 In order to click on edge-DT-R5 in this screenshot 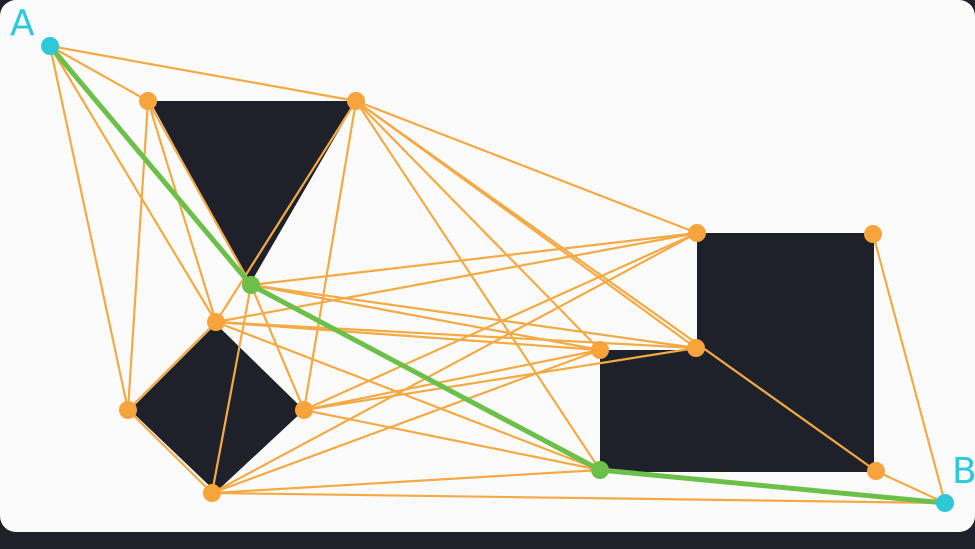, I will do `click(456, 335)`.